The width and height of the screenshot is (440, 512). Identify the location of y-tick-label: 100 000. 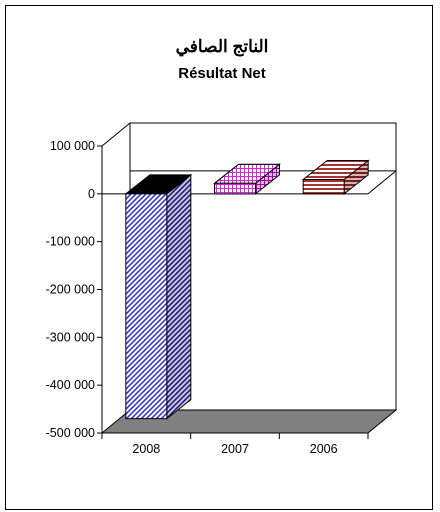
(72, 146).